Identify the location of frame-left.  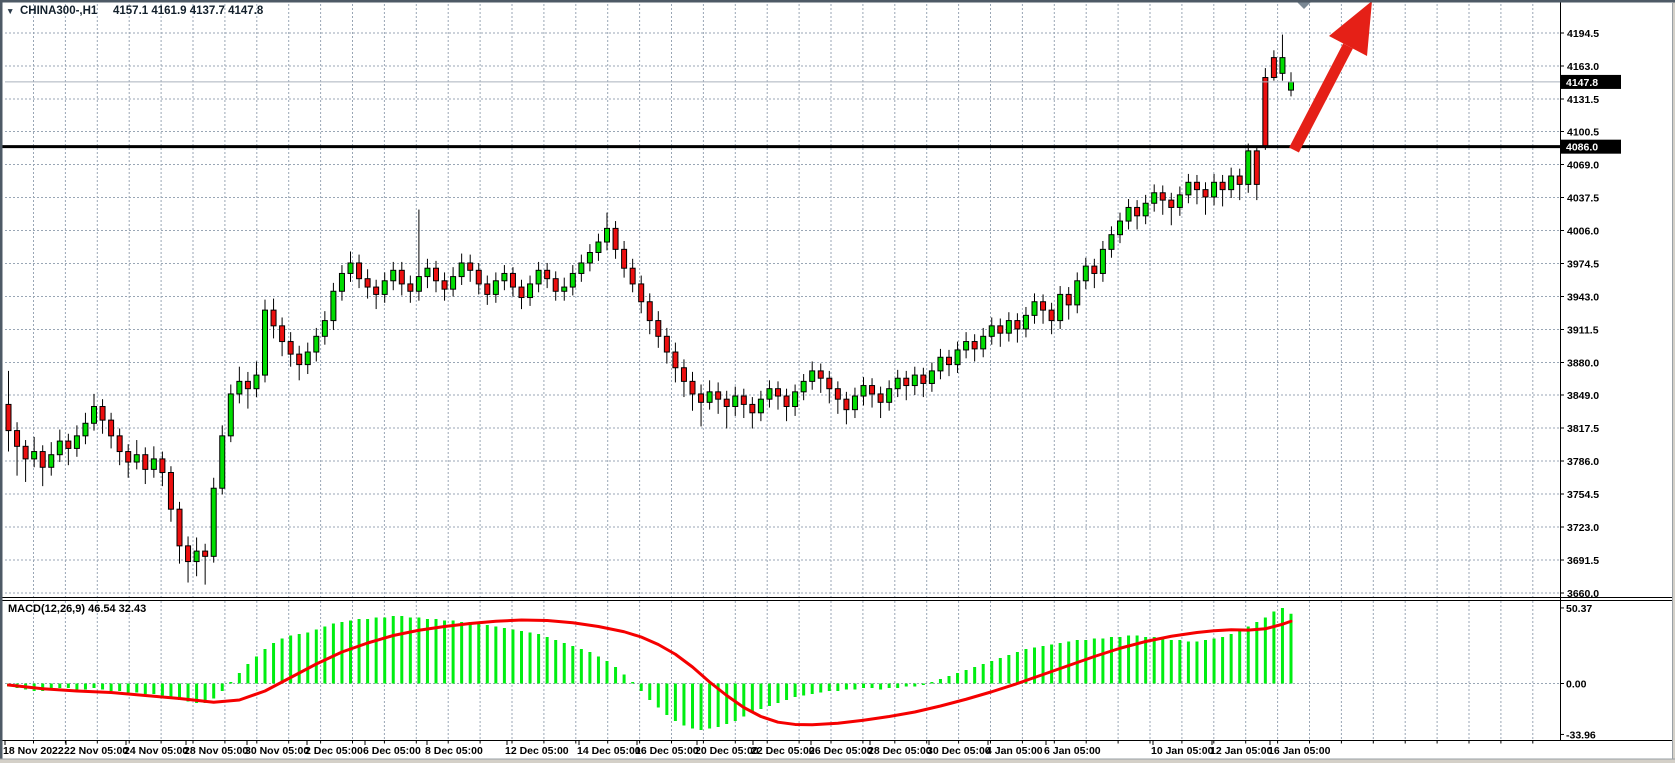
(1, 379).